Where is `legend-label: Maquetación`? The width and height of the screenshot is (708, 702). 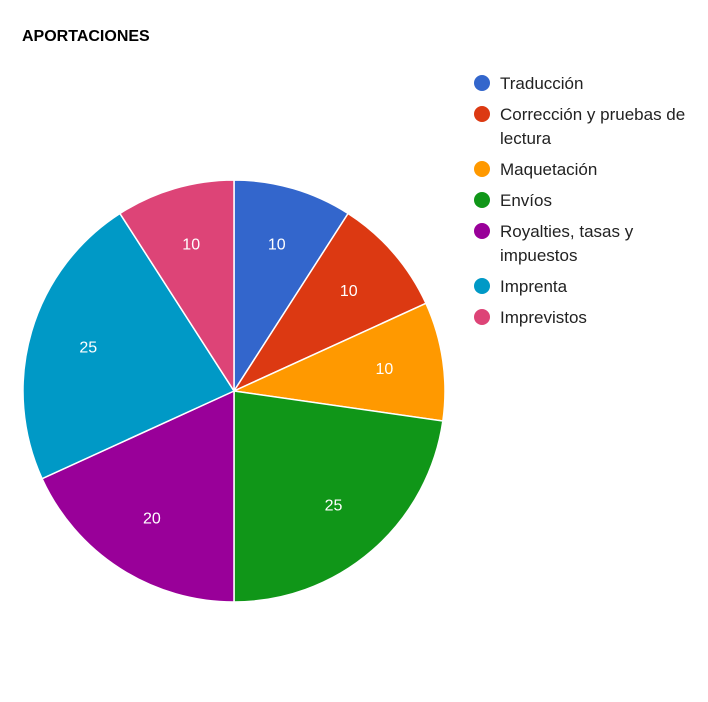
legend-label: Maquetación is located at coordinates (549, 169).